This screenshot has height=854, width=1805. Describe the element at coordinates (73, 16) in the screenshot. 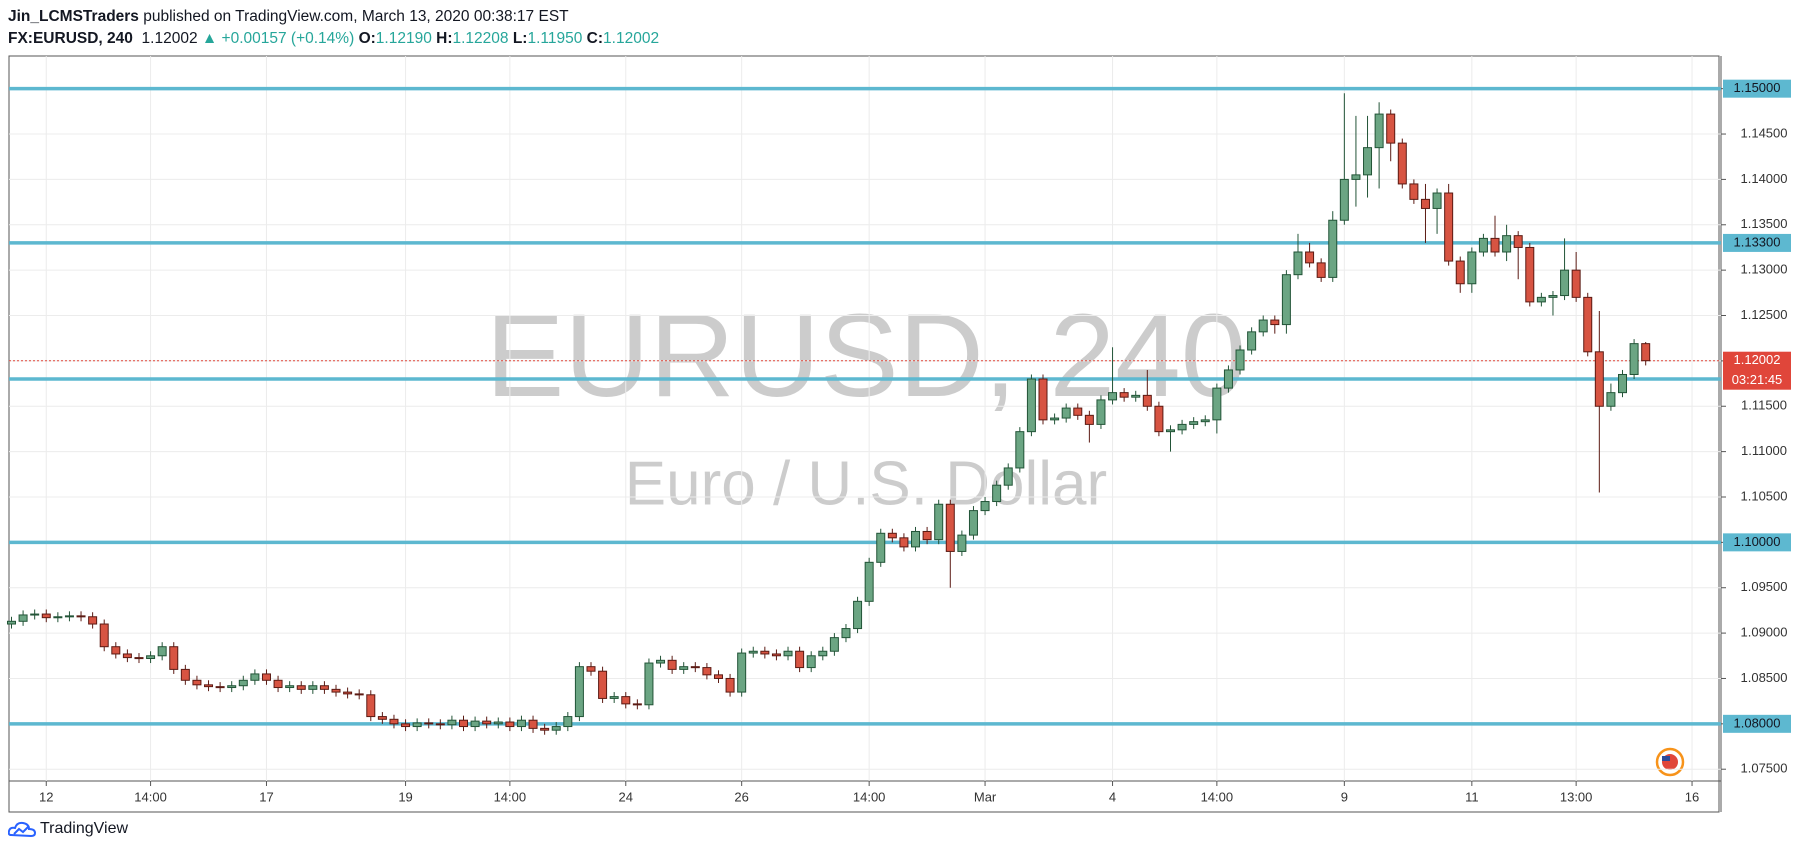

I see `author: Jin_LCMSTraders` at that location.